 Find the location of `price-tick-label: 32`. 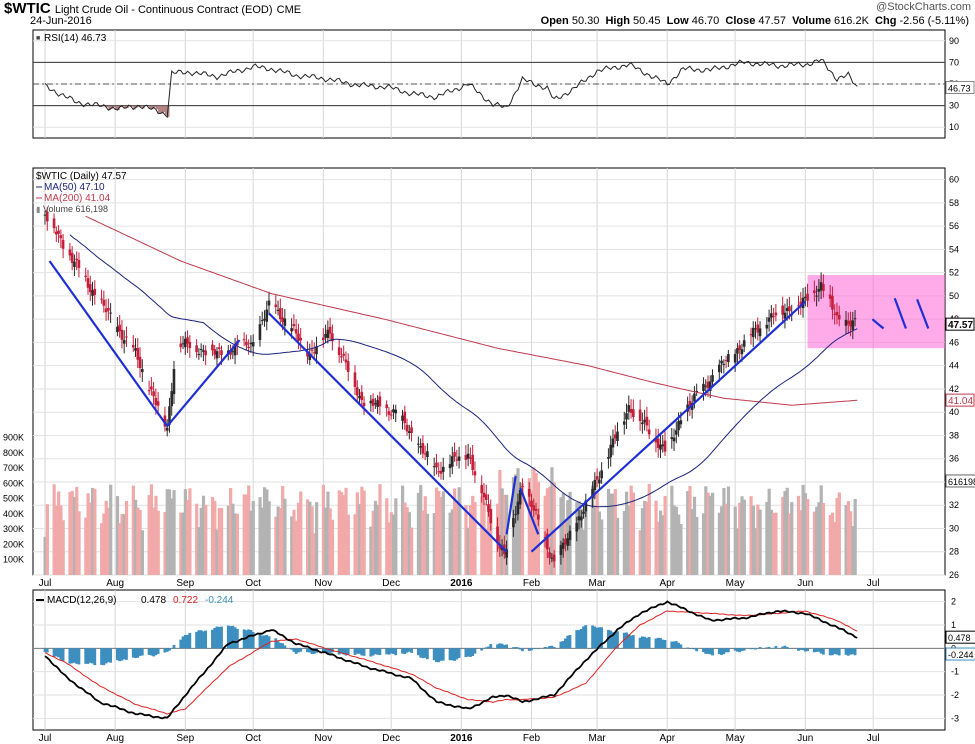

price-tick-label: 32 is located at coordinates (954, 505).